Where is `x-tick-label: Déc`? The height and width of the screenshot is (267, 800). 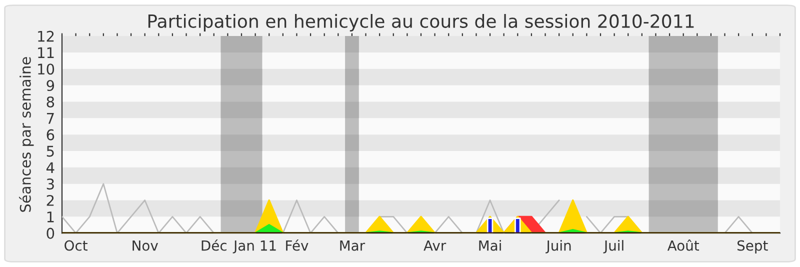
x-tick-label: Déc is located at coordinates (214, 245).